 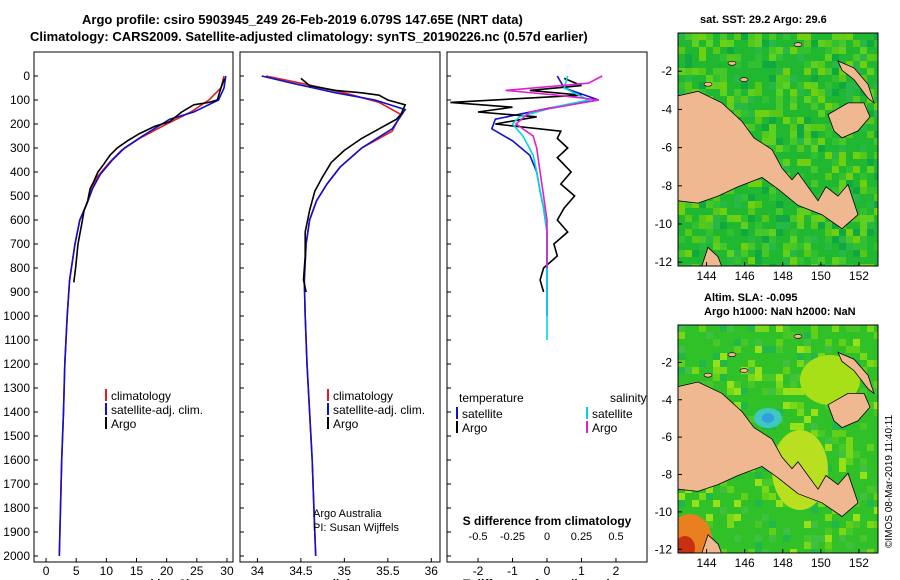 What do you see at coordinates (798, 336) in the screenshot?
I see `land-island` at bounding box center [798, 336].